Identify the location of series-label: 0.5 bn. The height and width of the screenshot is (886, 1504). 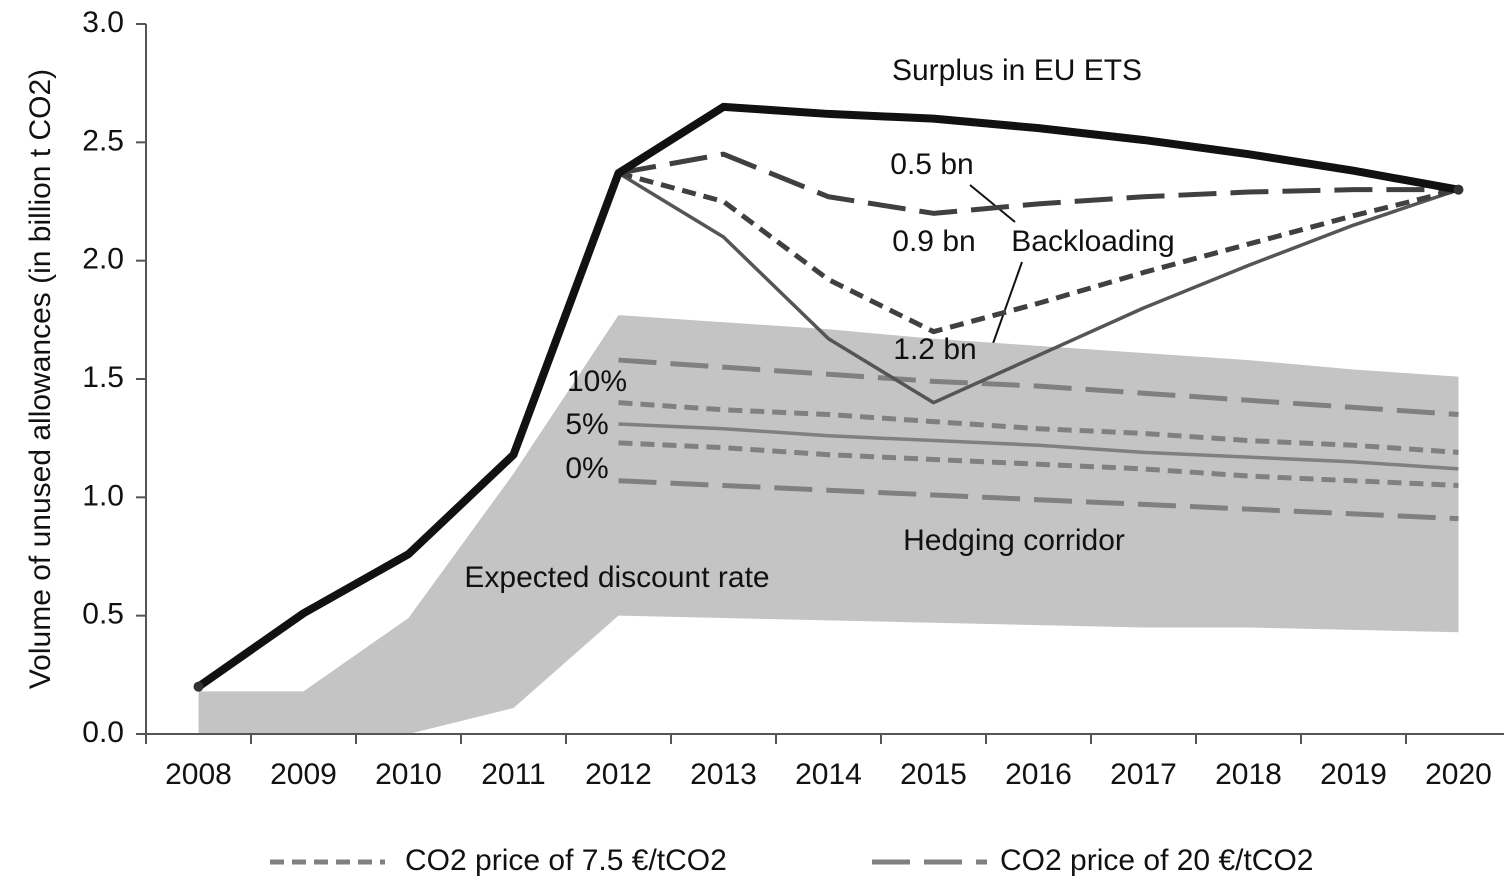
(931, 164).